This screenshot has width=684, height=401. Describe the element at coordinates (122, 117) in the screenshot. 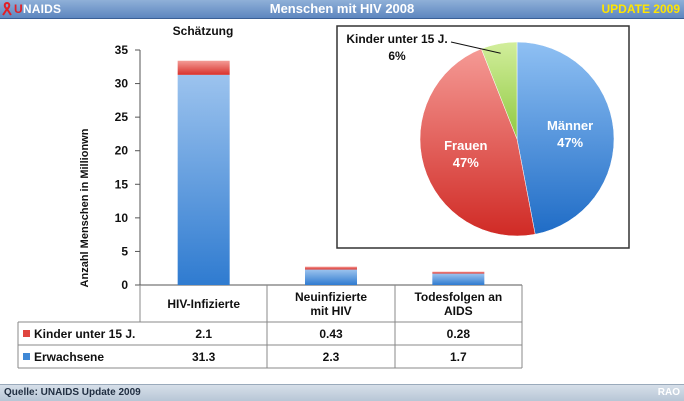

I see `y-tick-label: 25` at that location.